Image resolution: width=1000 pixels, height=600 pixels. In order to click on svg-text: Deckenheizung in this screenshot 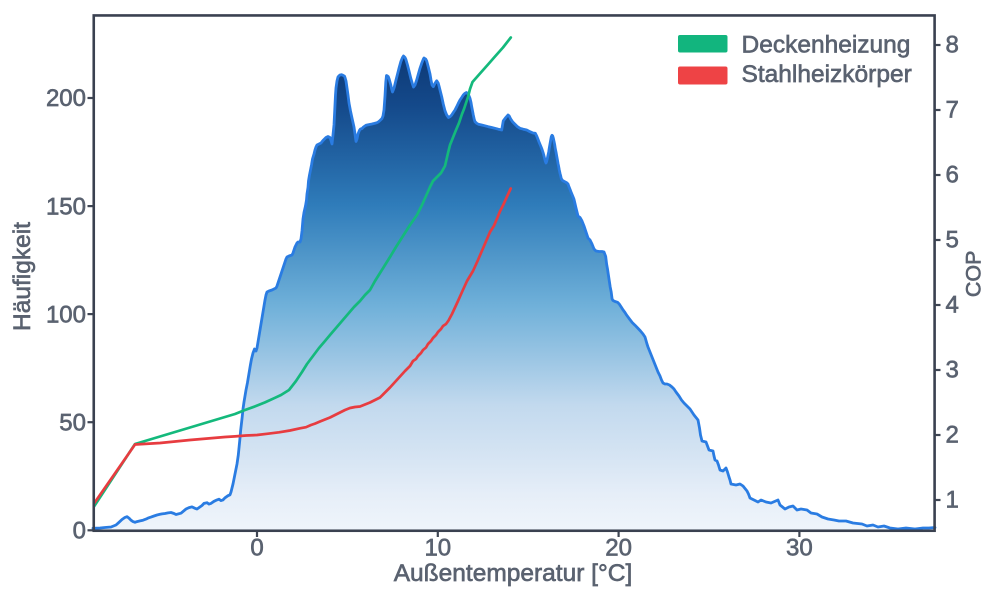, I will do `click(826, 45)`.